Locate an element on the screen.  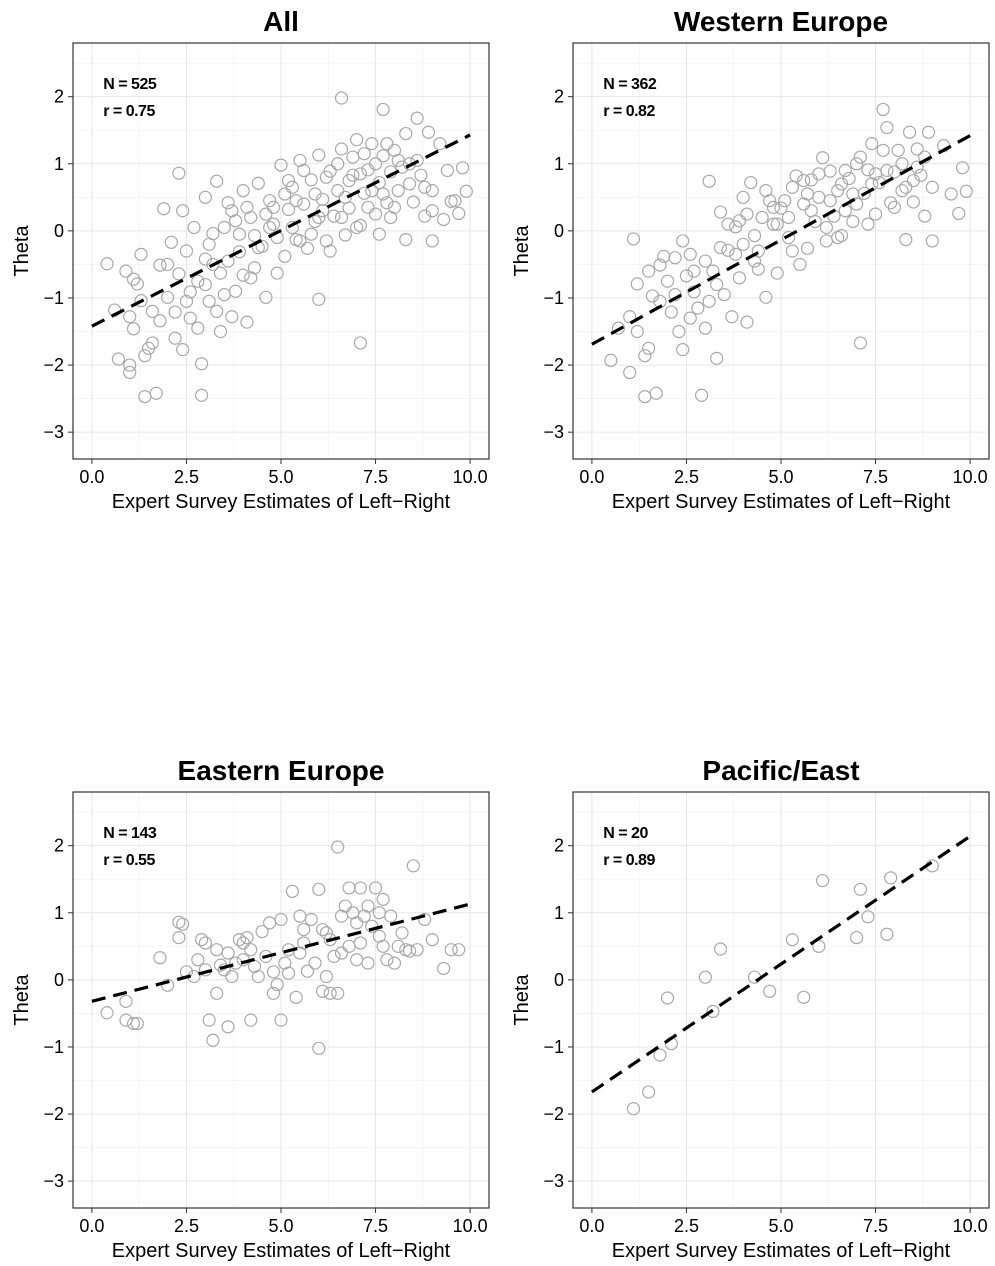
y-tick-label: −3 is located at coordinates (553, 432).